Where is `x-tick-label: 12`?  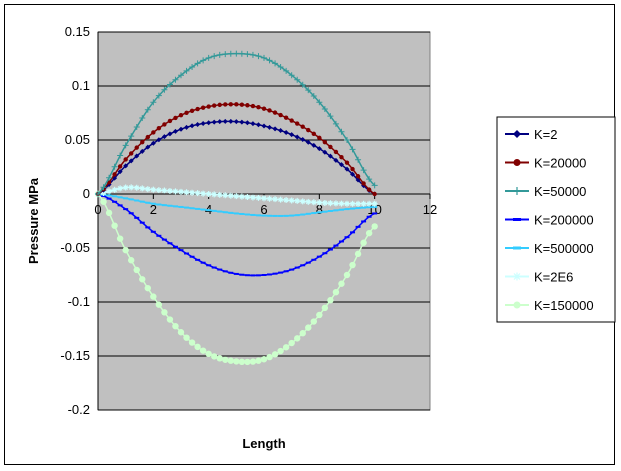 x-tick-label: 12 is located at coordinates (430, 209).